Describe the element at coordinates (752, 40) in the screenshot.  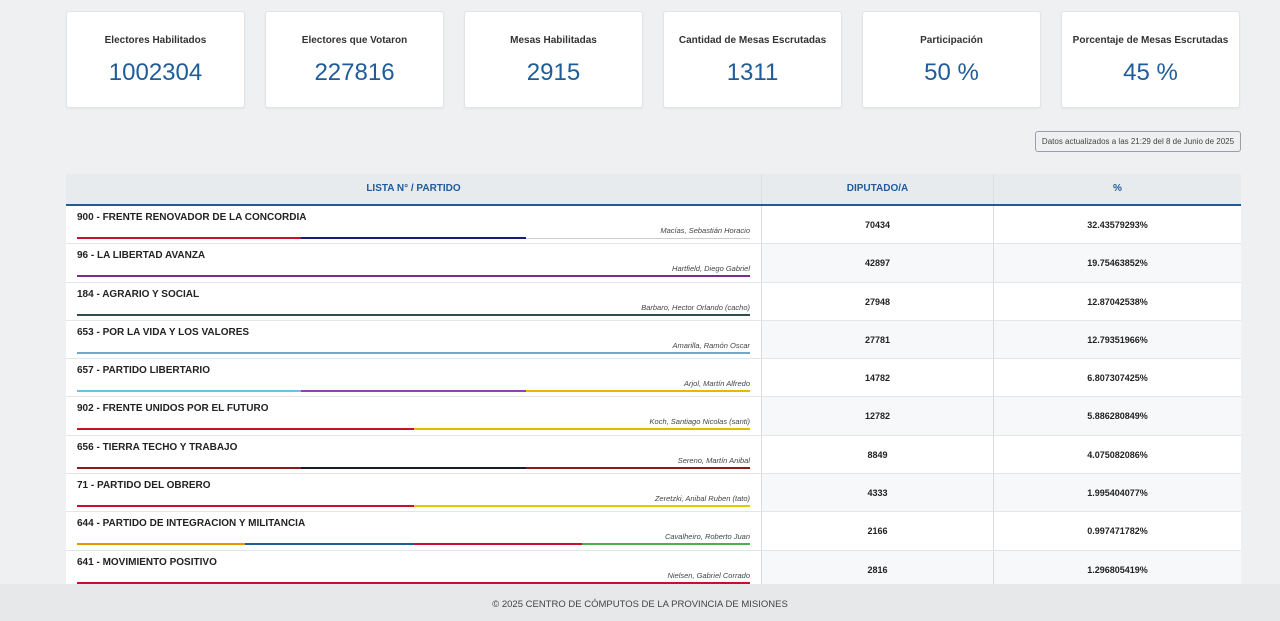
I see `card-label: Cantidad de Mesas Escrutadas` at that location.